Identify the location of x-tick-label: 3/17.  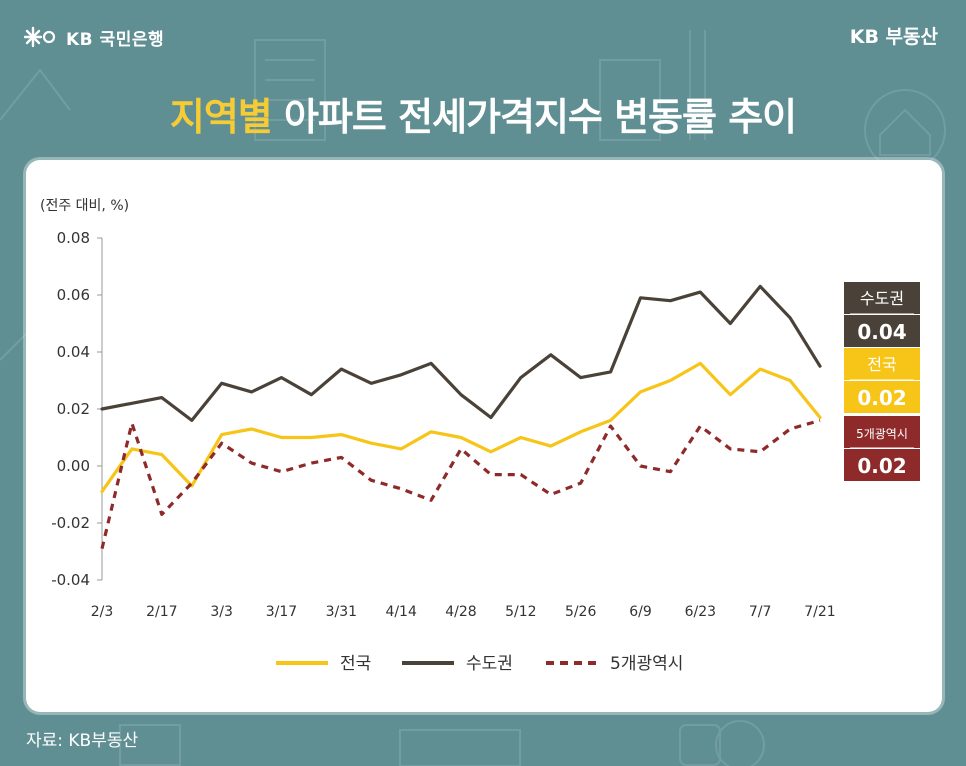
(281, 612).